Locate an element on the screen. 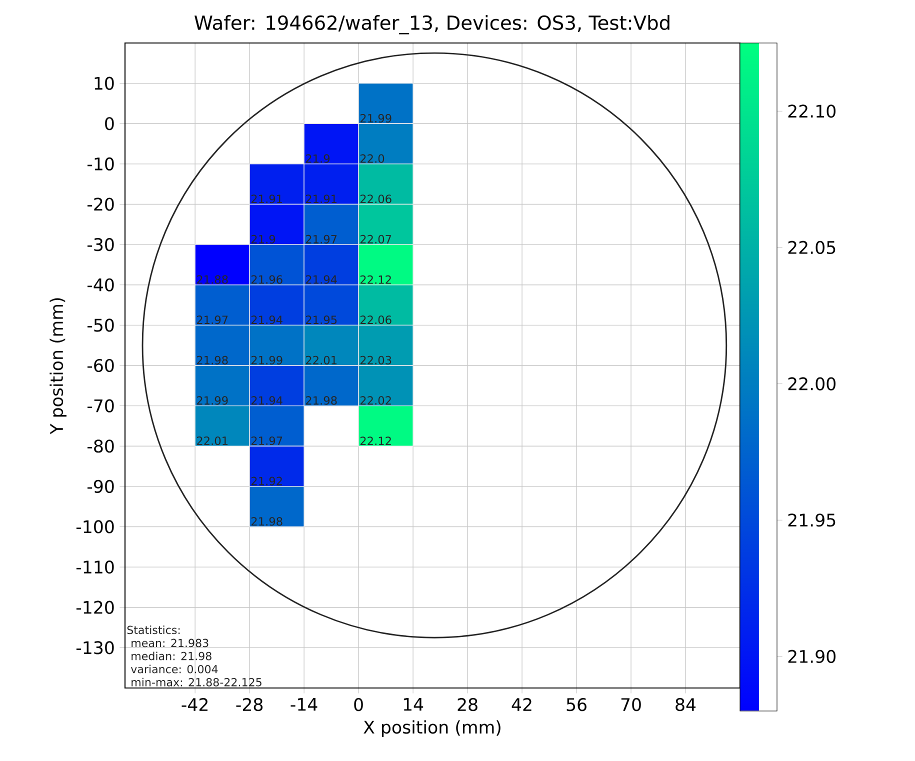 The image size is (915, 761). data-label: 22.0 is located at coordinates (372, 158).